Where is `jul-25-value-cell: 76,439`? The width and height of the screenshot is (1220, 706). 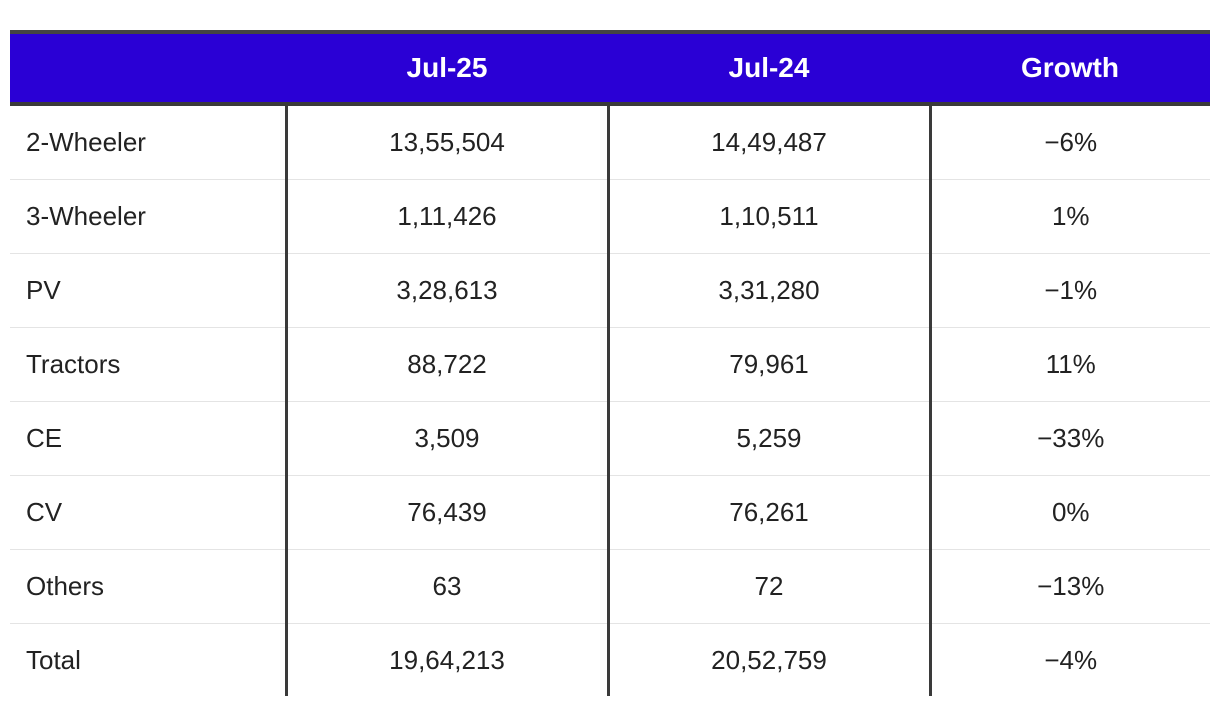 jul-25-value-cell: 76,439 is located at coordinates (448, 512).